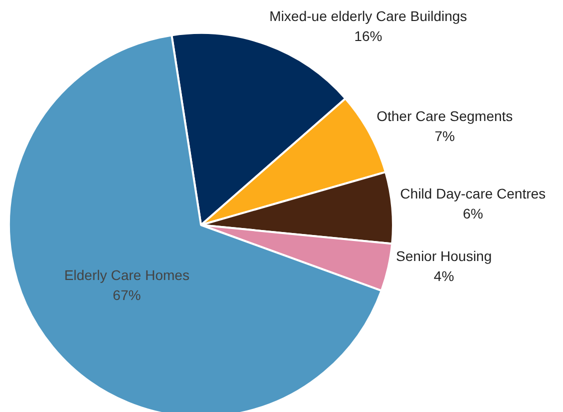 The width and height of the screenshot is (563, 412). I want to click on data-label: 67%, so click(126, 294).